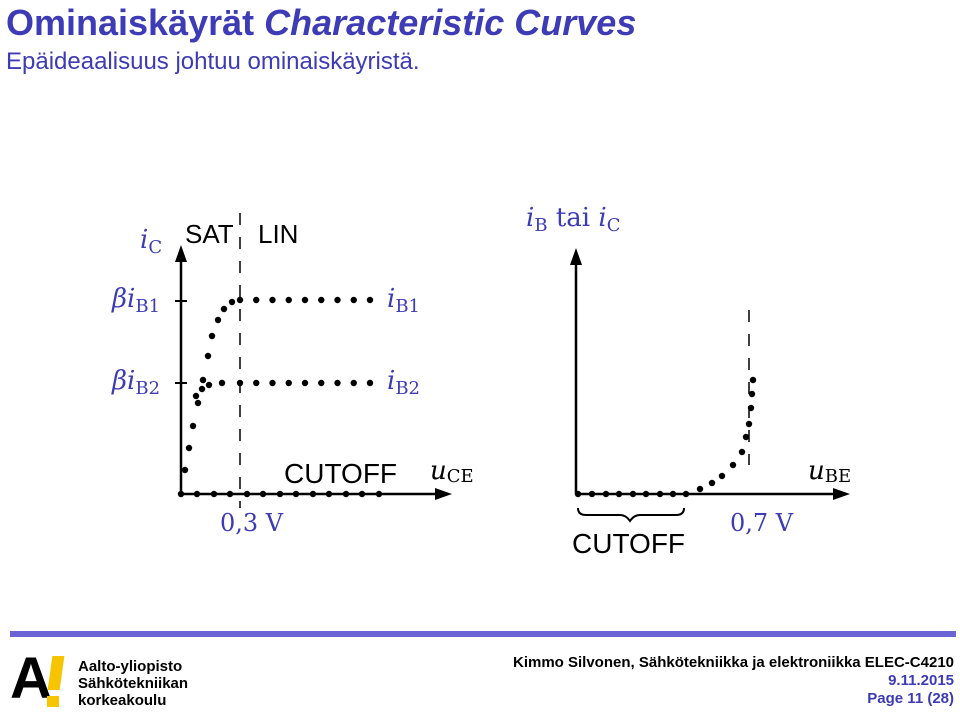 The height and width of the screenshot is (715, 960). Describe the element at coordinates (181, 253) in the screenshot. I see `left-y-arrowhead` at that location.